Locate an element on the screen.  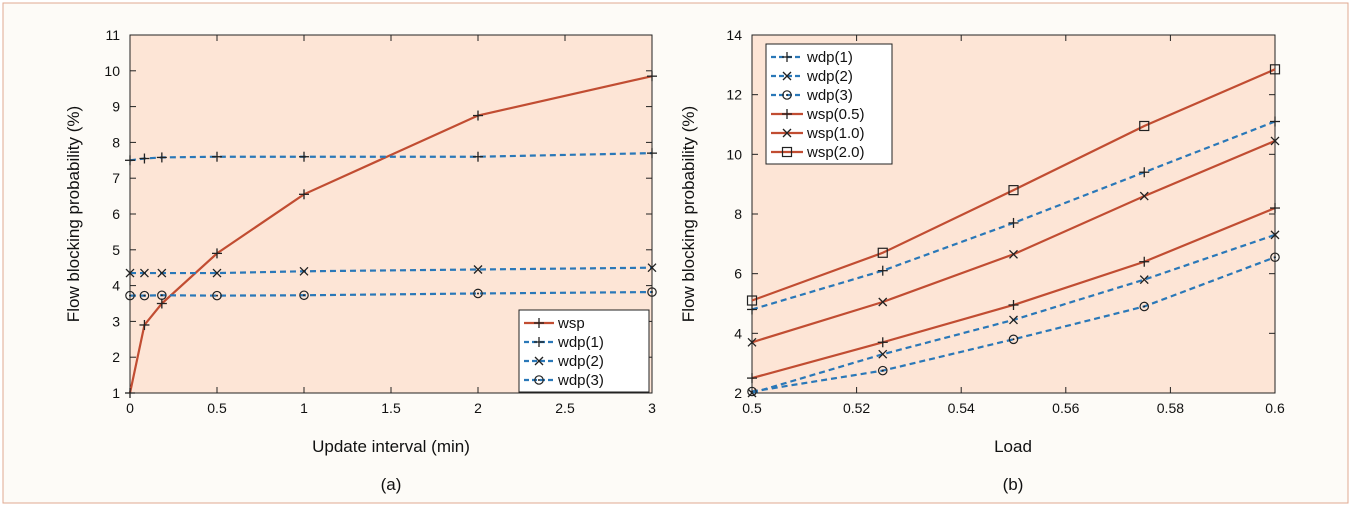
legend-label: wsp is located at coordinates (571, 323).